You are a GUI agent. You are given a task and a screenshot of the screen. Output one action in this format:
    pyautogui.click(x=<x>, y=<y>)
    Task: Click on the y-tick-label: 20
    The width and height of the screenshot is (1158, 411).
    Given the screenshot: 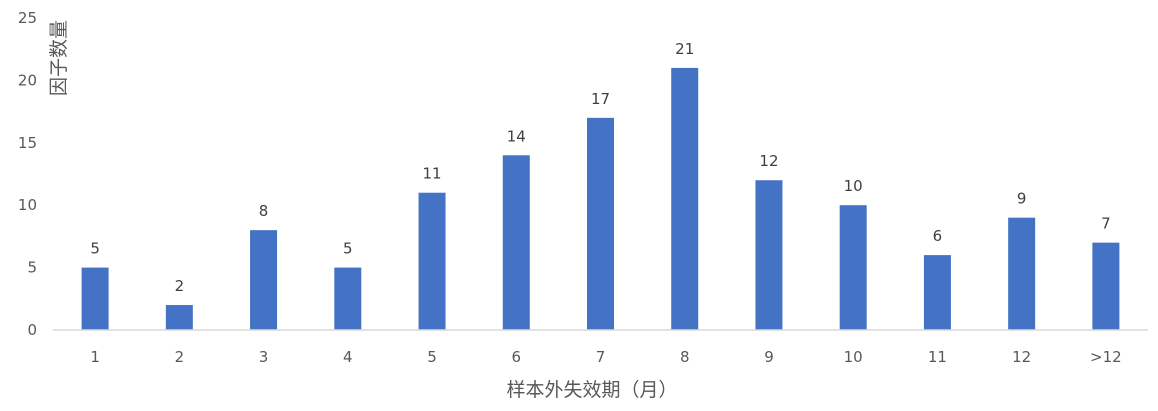 What is the action you would take?
    pyautogui.click(x=27, y=80)
    